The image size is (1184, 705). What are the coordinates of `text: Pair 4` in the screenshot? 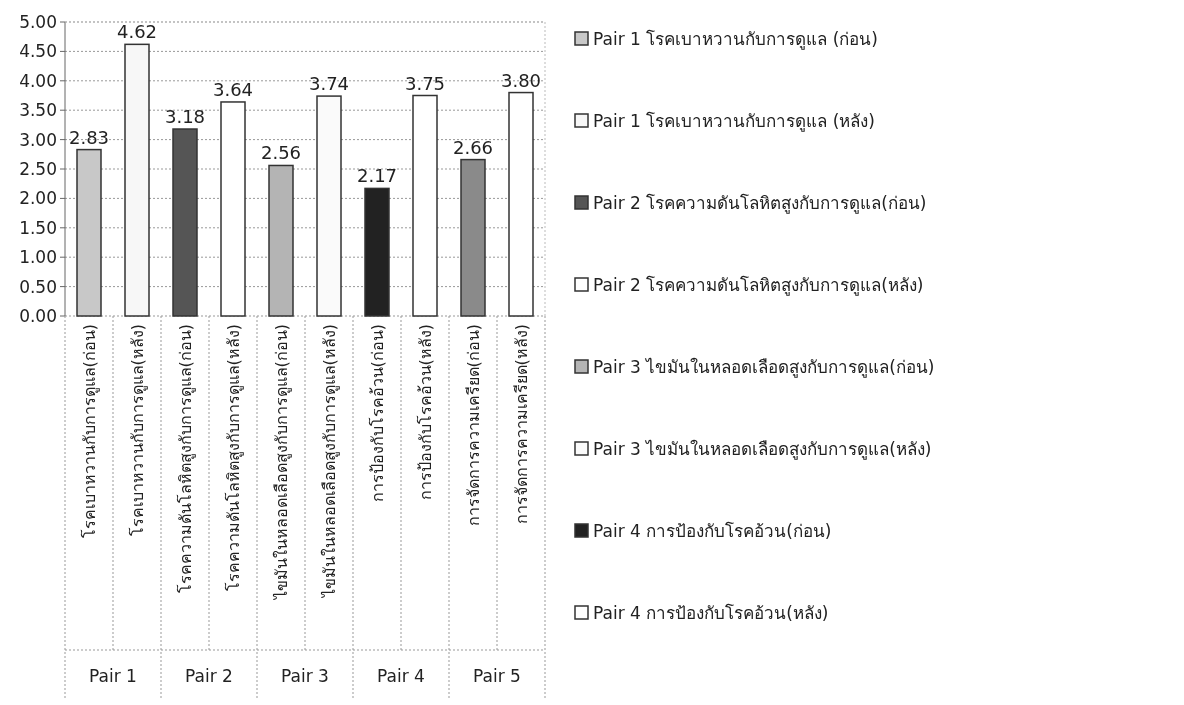 It's located at (401, 676).